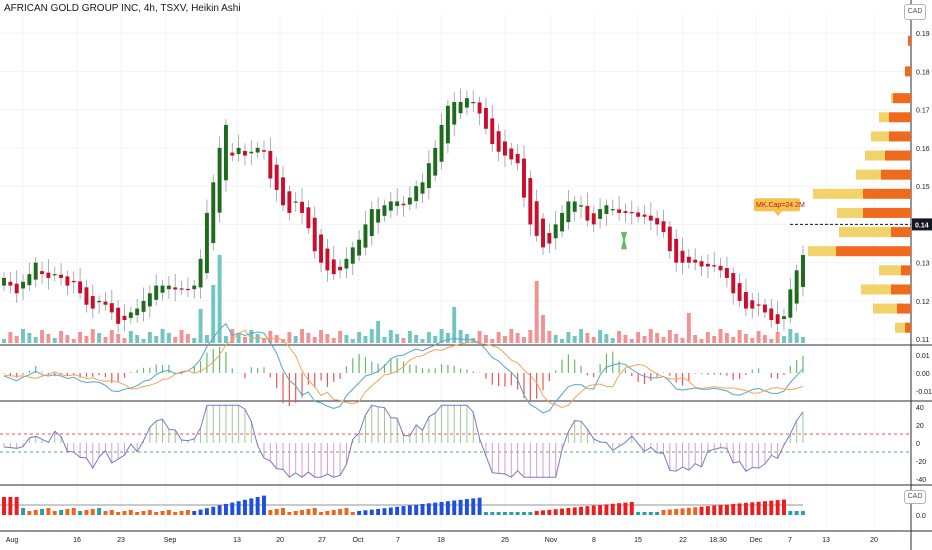 This screenshot has height=550, width=932. What do you see at coordinates (915, 497) in the screenshot?
I see `currency-button-lower: CAD` at bounding box center [915, 497].